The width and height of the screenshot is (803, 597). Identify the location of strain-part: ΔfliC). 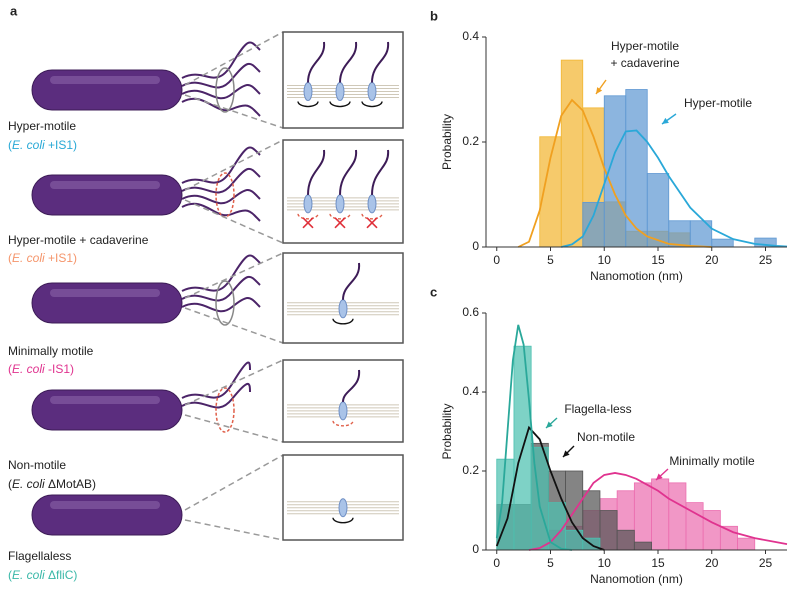
(61, 575).